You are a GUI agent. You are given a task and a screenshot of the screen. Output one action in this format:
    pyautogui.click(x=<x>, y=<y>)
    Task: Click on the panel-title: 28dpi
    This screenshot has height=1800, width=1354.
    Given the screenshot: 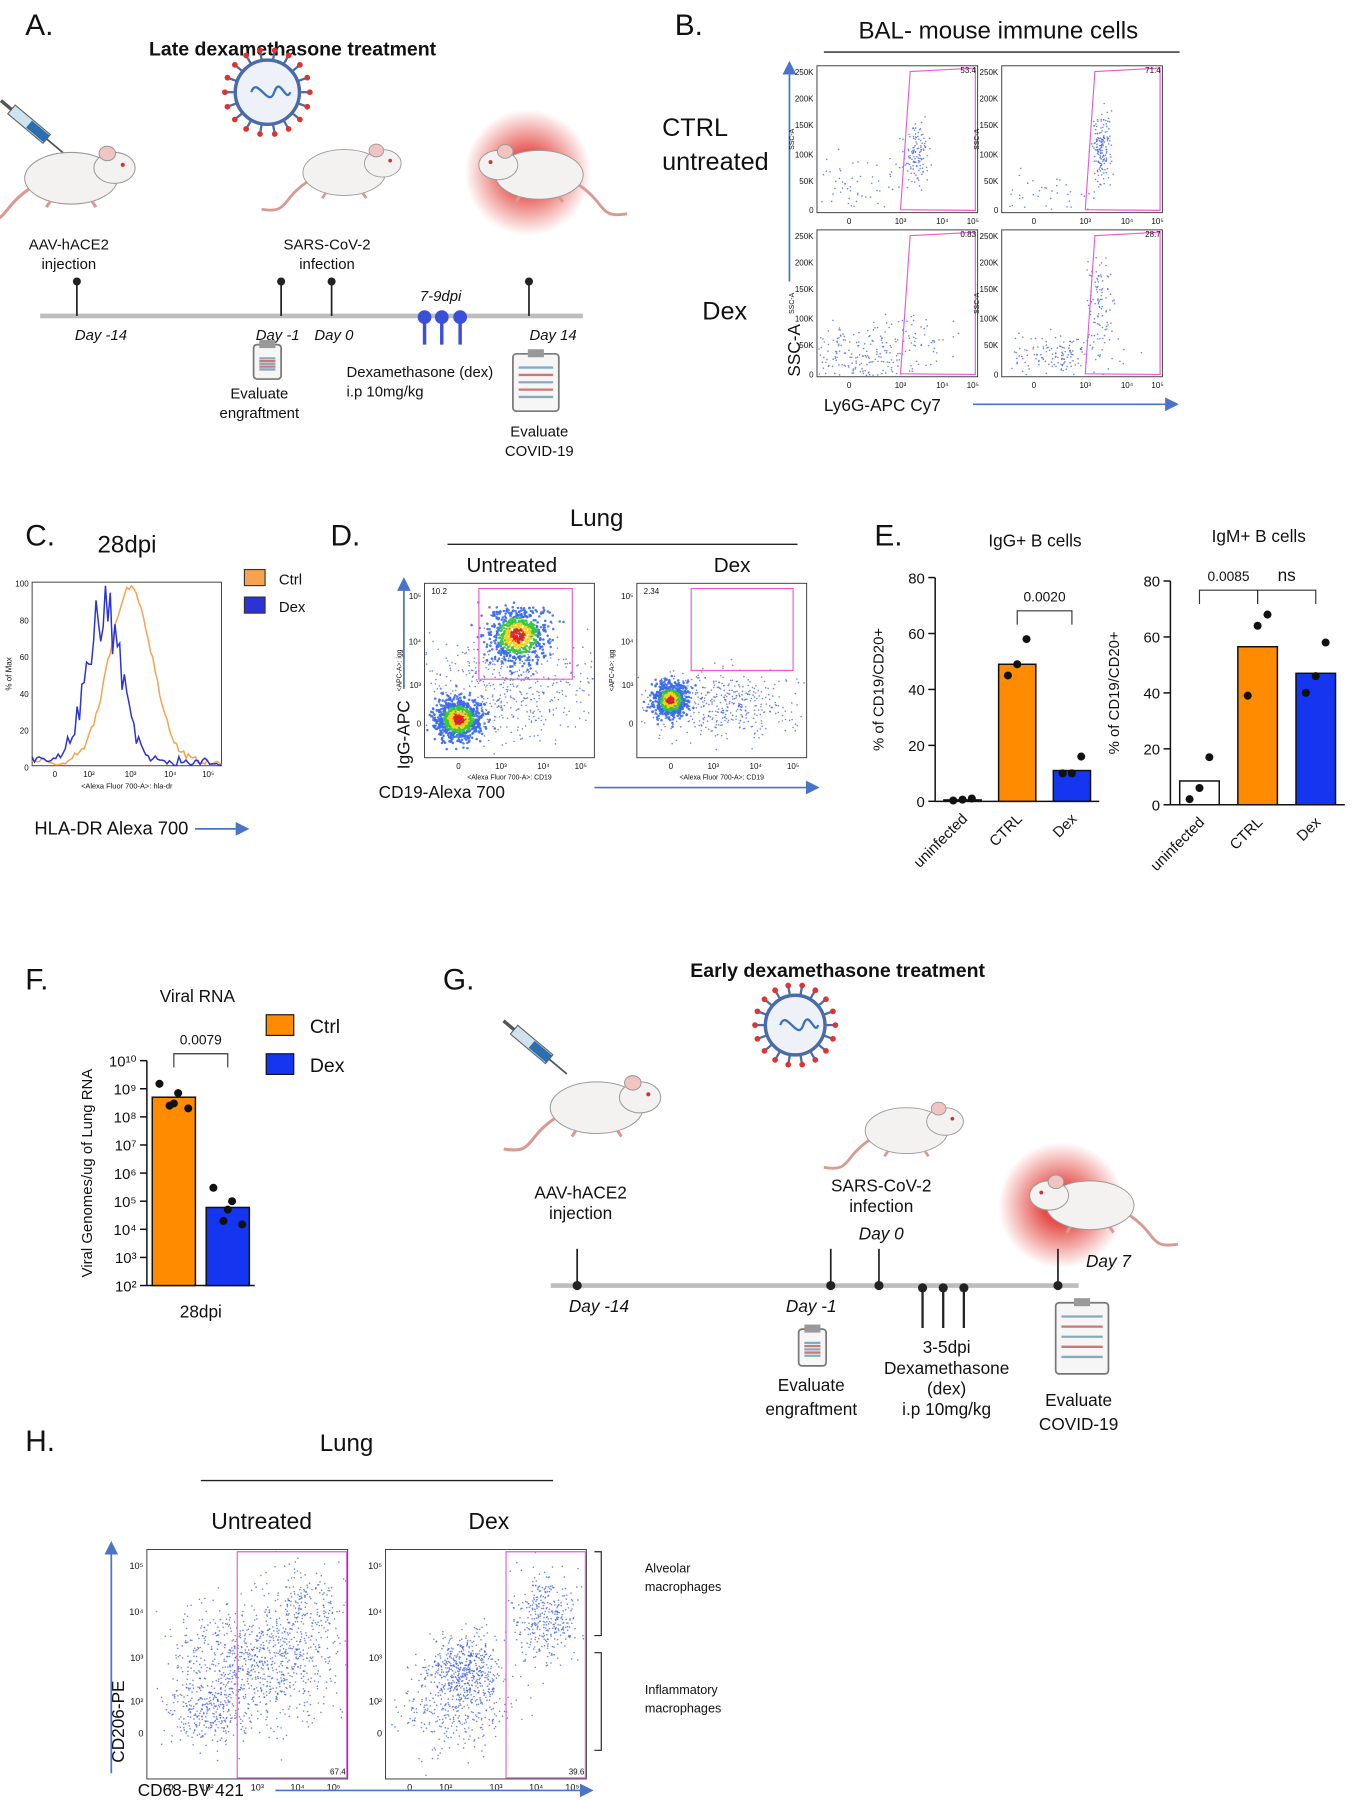 What is the action you would take?
    pyautogui.click(x=127, y=544)
    